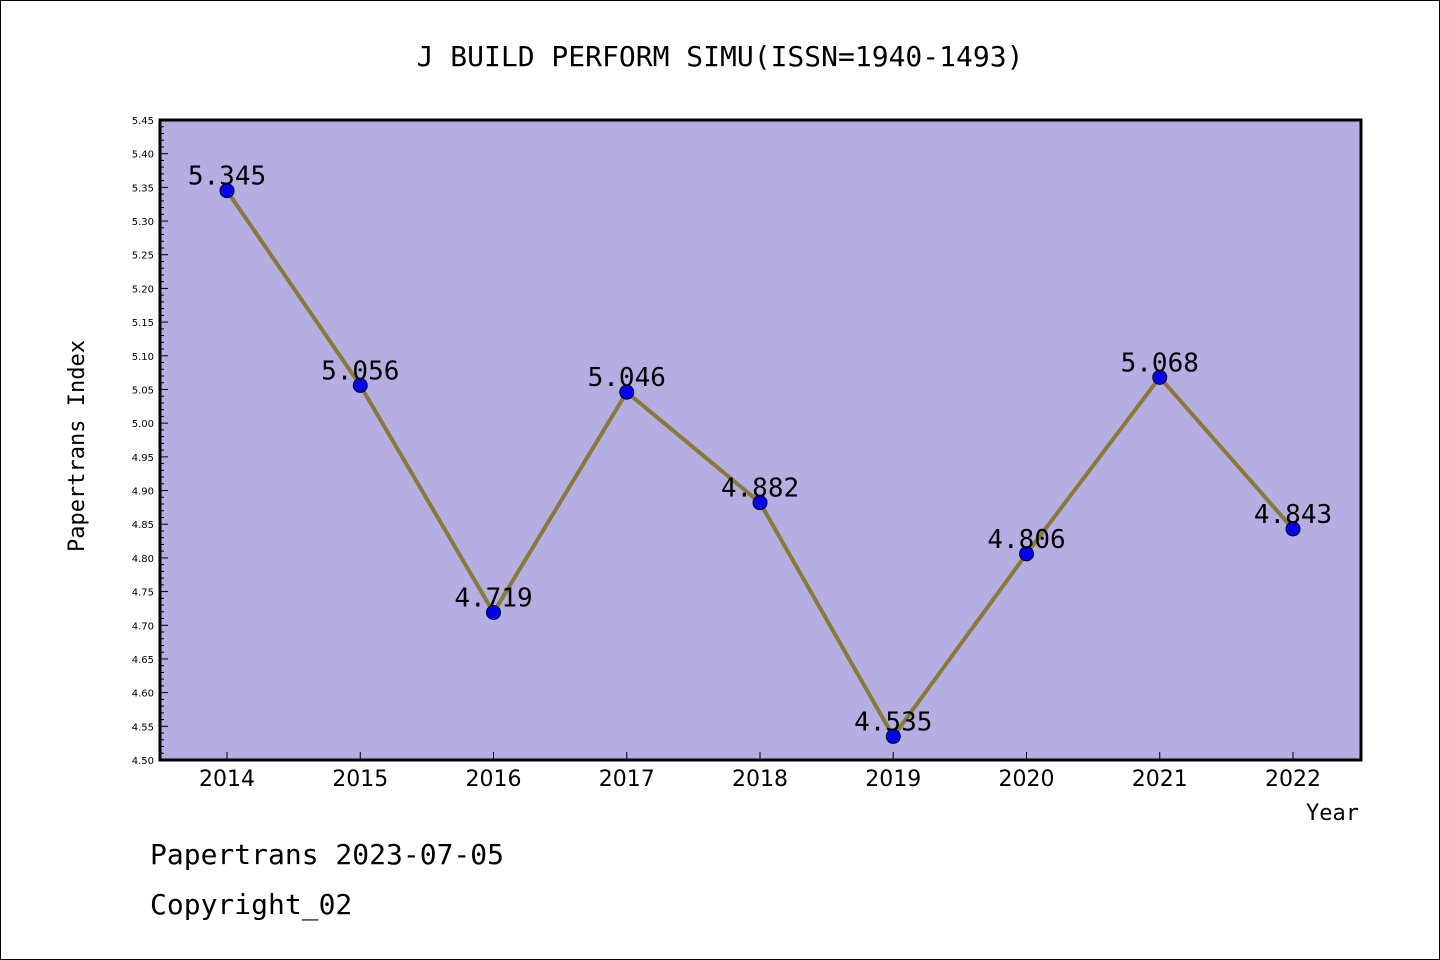 The width and height of the screenshot is (1440, 960). Describe the element at coordinates (143, 660) in the screenshot. I see `y-tick-label: 4.65` at that location.